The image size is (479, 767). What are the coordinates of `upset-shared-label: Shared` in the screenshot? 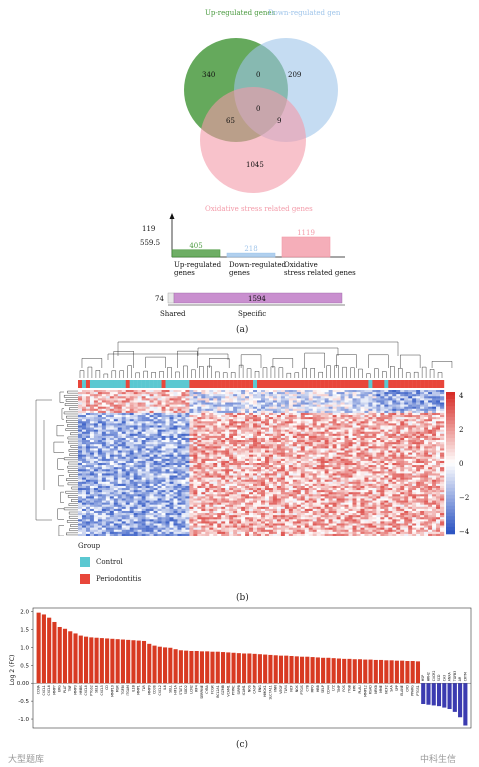 It's located at (173, 314).